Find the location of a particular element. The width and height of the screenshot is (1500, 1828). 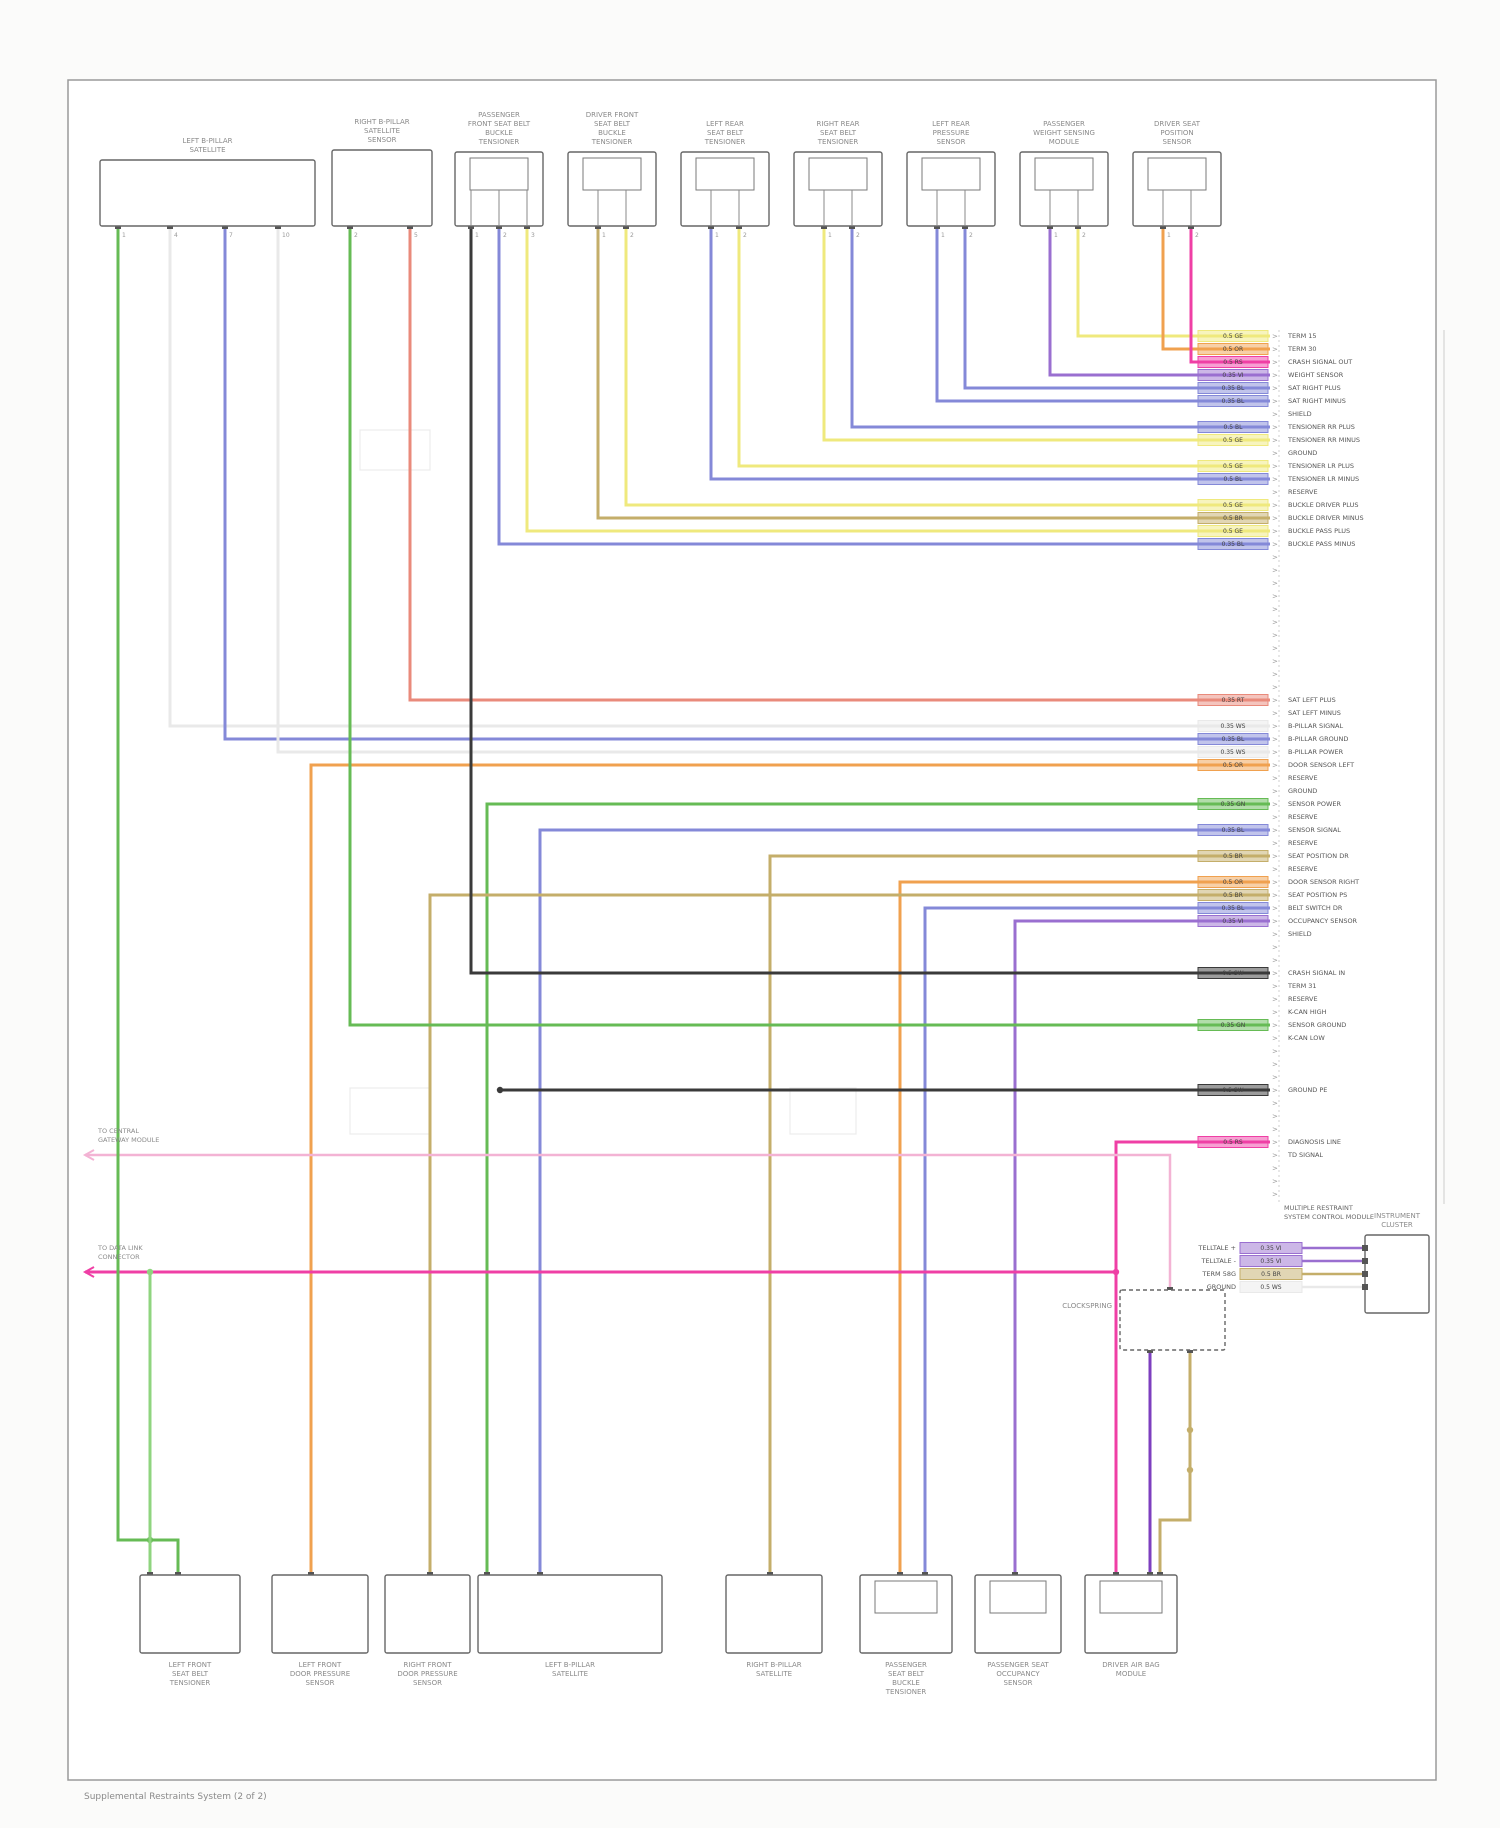

svg-text: WEIGHT SENSOR is located at coordinates (1316, 375).